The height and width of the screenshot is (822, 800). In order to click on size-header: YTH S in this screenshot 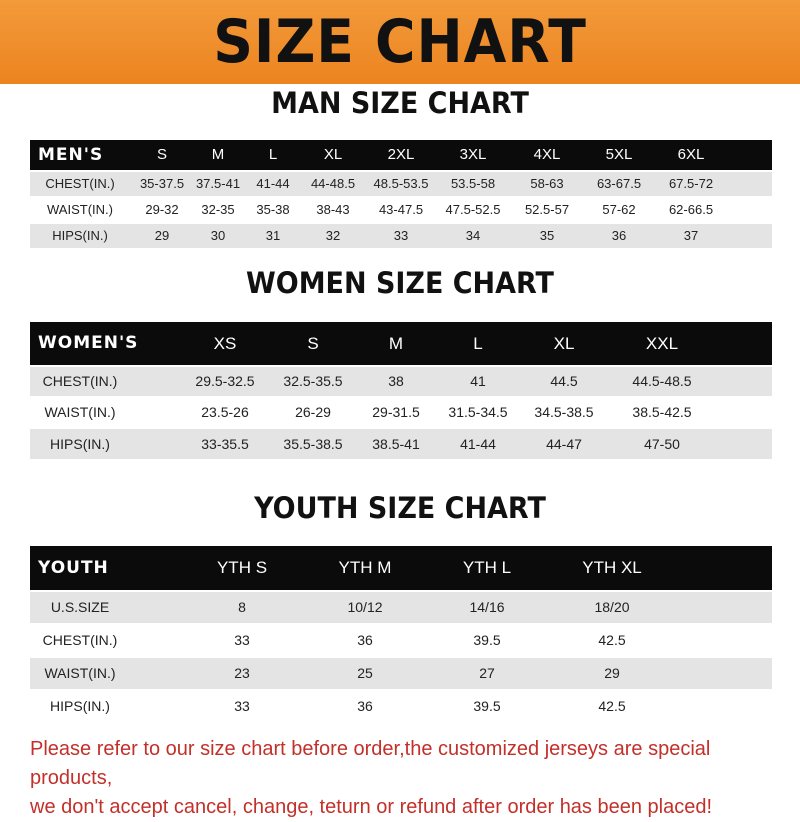, I will do `click(242, 567)`.